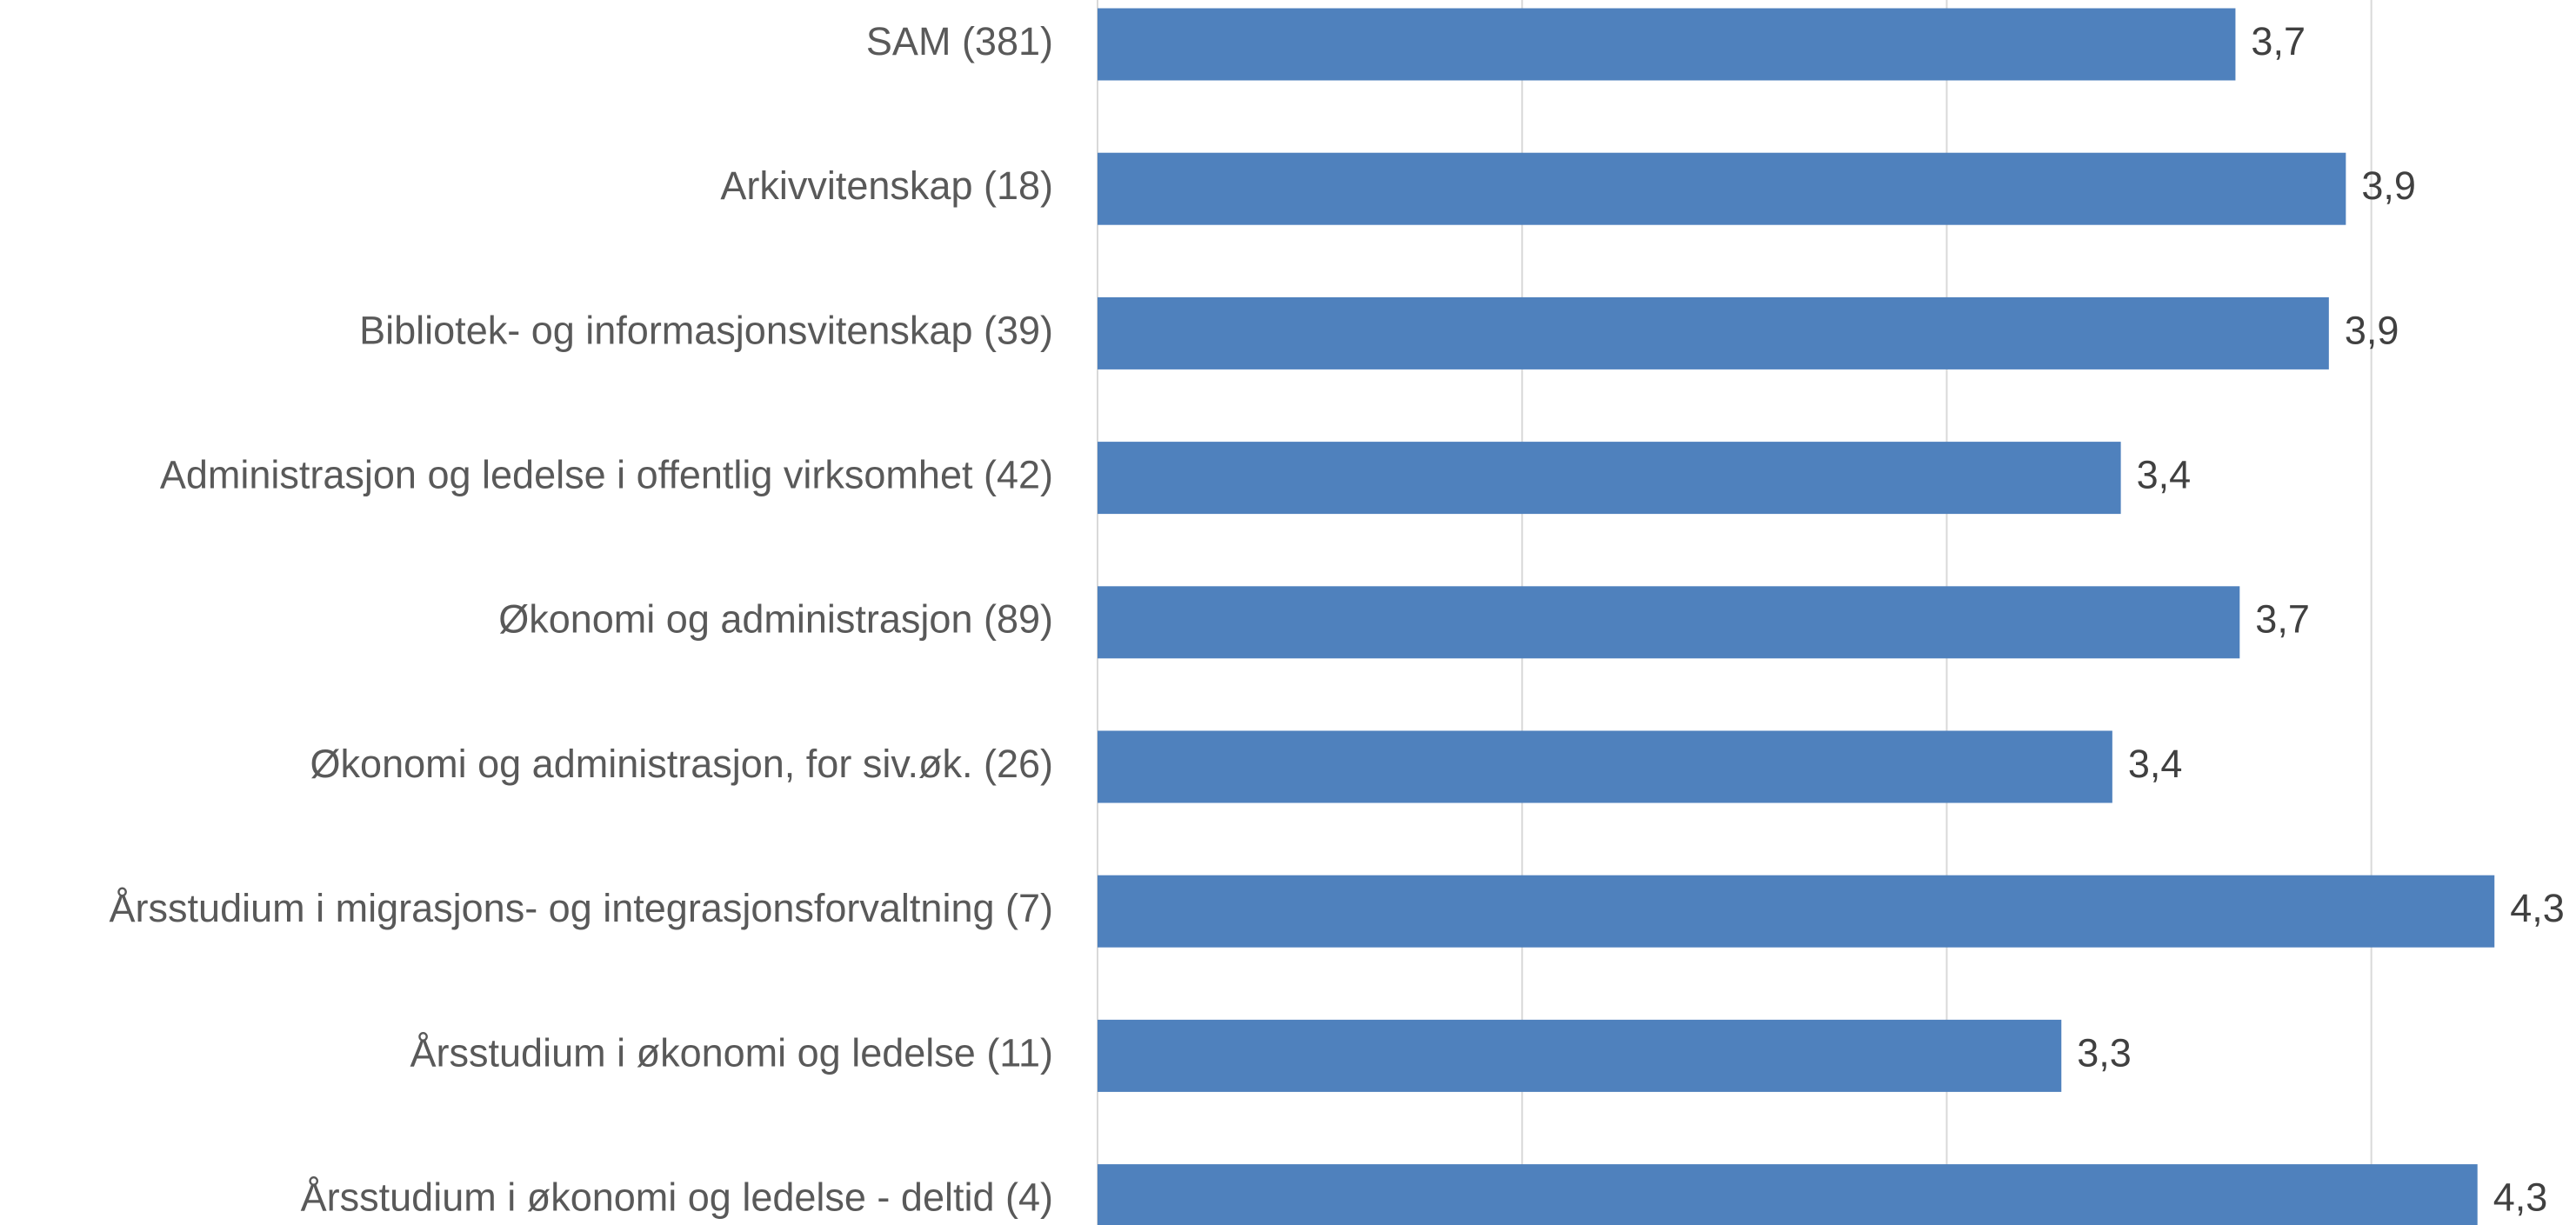 This screenshot has width=2576, height=1225. What do you see at coordinates (731, 1052) in the screenshot?
I see `category-label: Årsstudium i økonomi og ledelse (11)` at bounding box center [731, 1052].